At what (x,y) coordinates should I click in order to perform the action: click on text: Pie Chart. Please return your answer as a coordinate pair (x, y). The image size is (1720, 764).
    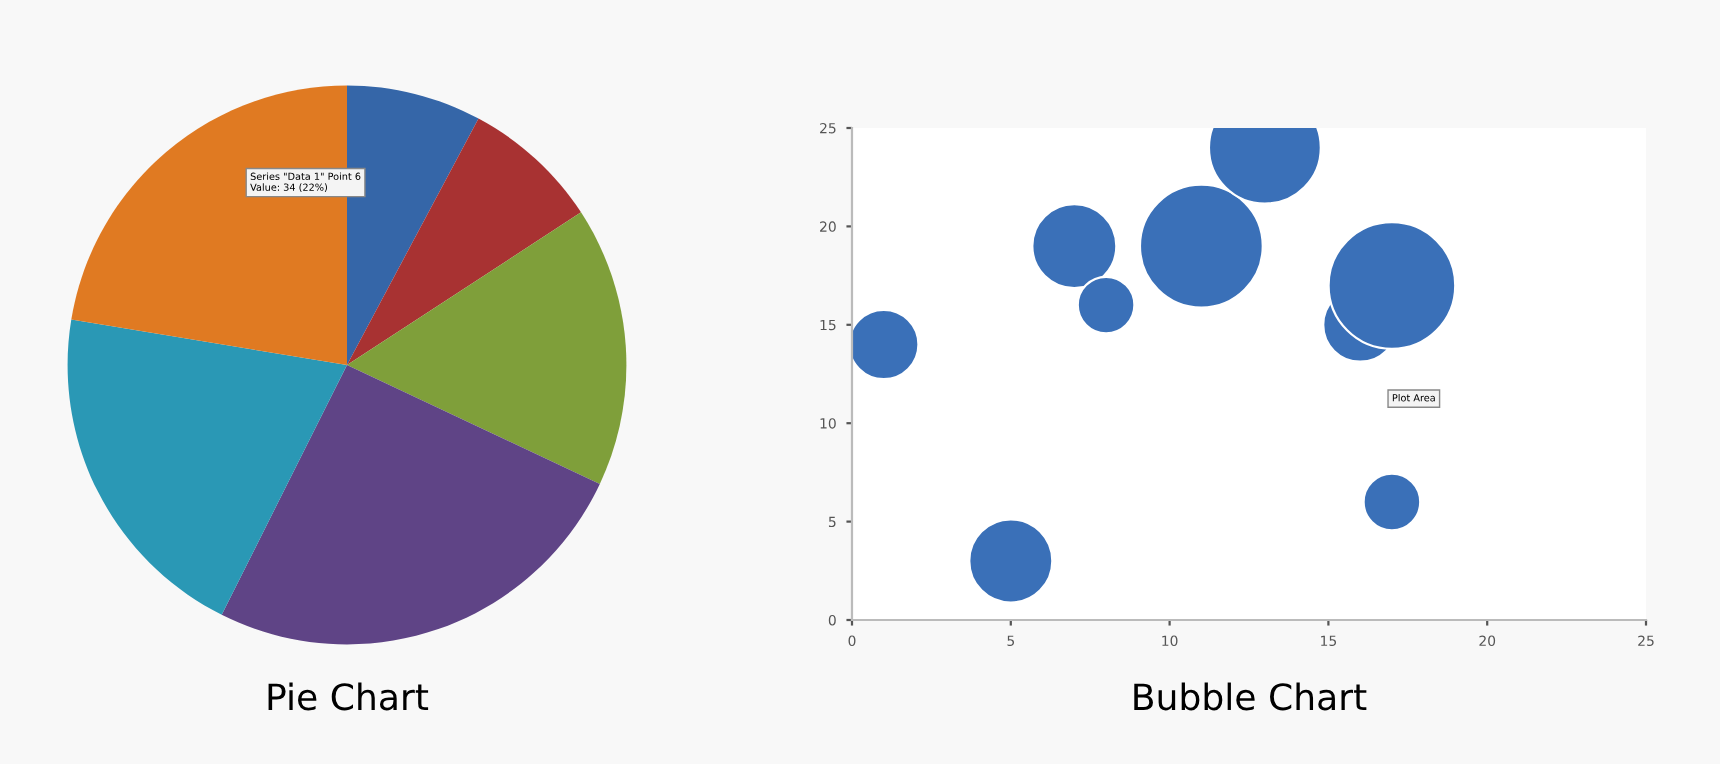
    Looking at the image, I should click on (348, 696).